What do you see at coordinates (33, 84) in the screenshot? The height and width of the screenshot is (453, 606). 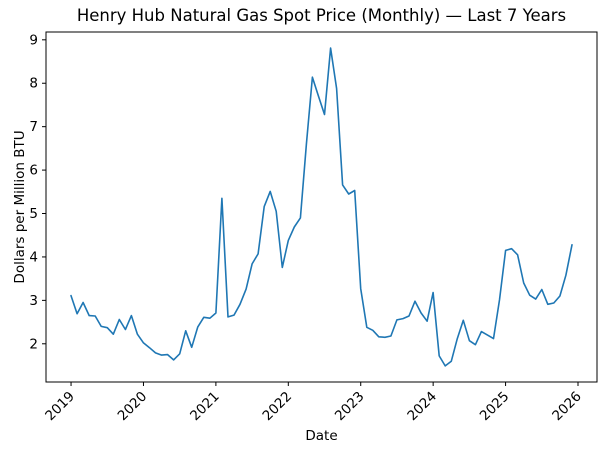 I see `y-tick-label: 8` at bounding box center [33, 84].